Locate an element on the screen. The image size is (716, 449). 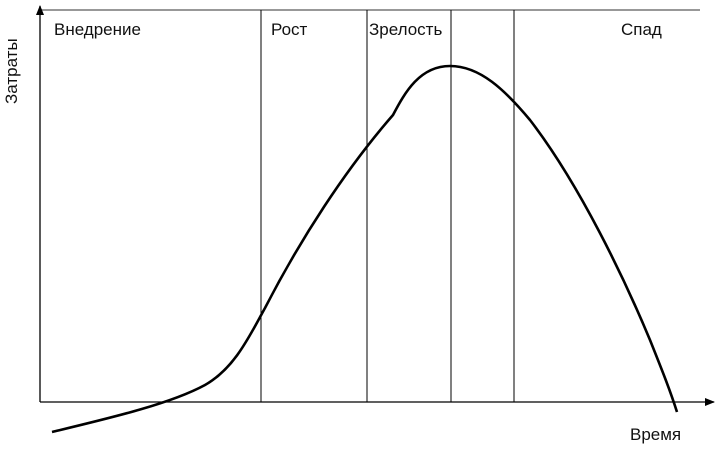
stage-label-maturity: Зрелость is located at coordinates (406, 29).